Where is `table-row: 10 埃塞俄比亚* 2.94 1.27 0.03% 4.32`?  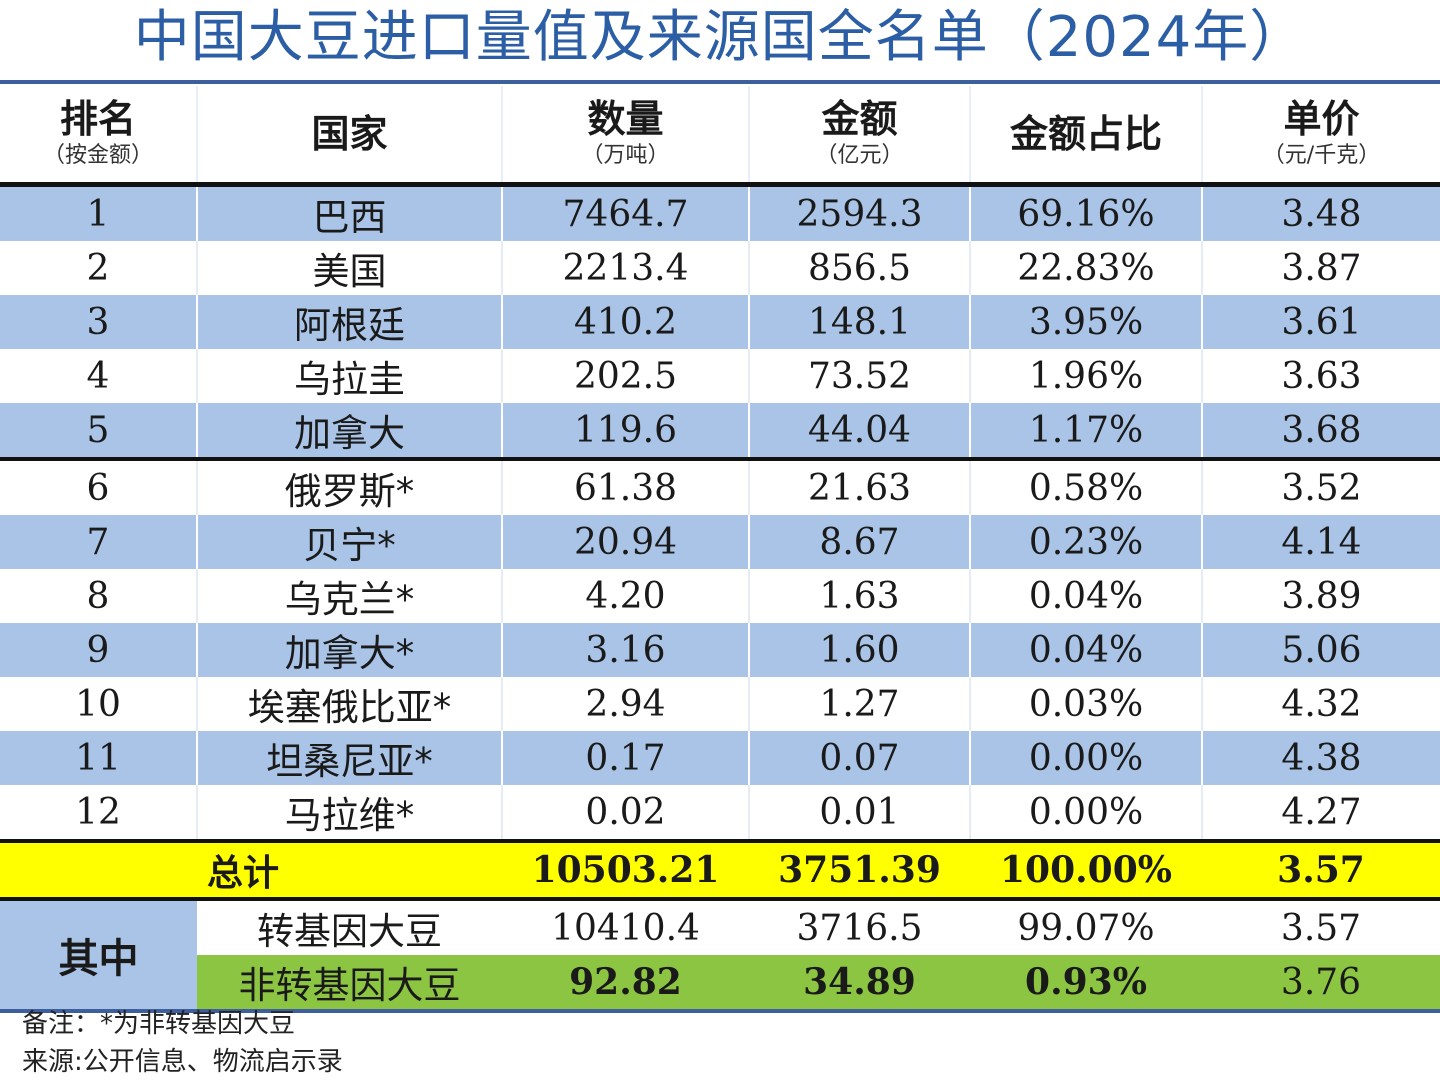
table-row: 10 埃塞俄比亚* 2.94 1.27 0.03% 4.32 is located at coordinates (720, 704).